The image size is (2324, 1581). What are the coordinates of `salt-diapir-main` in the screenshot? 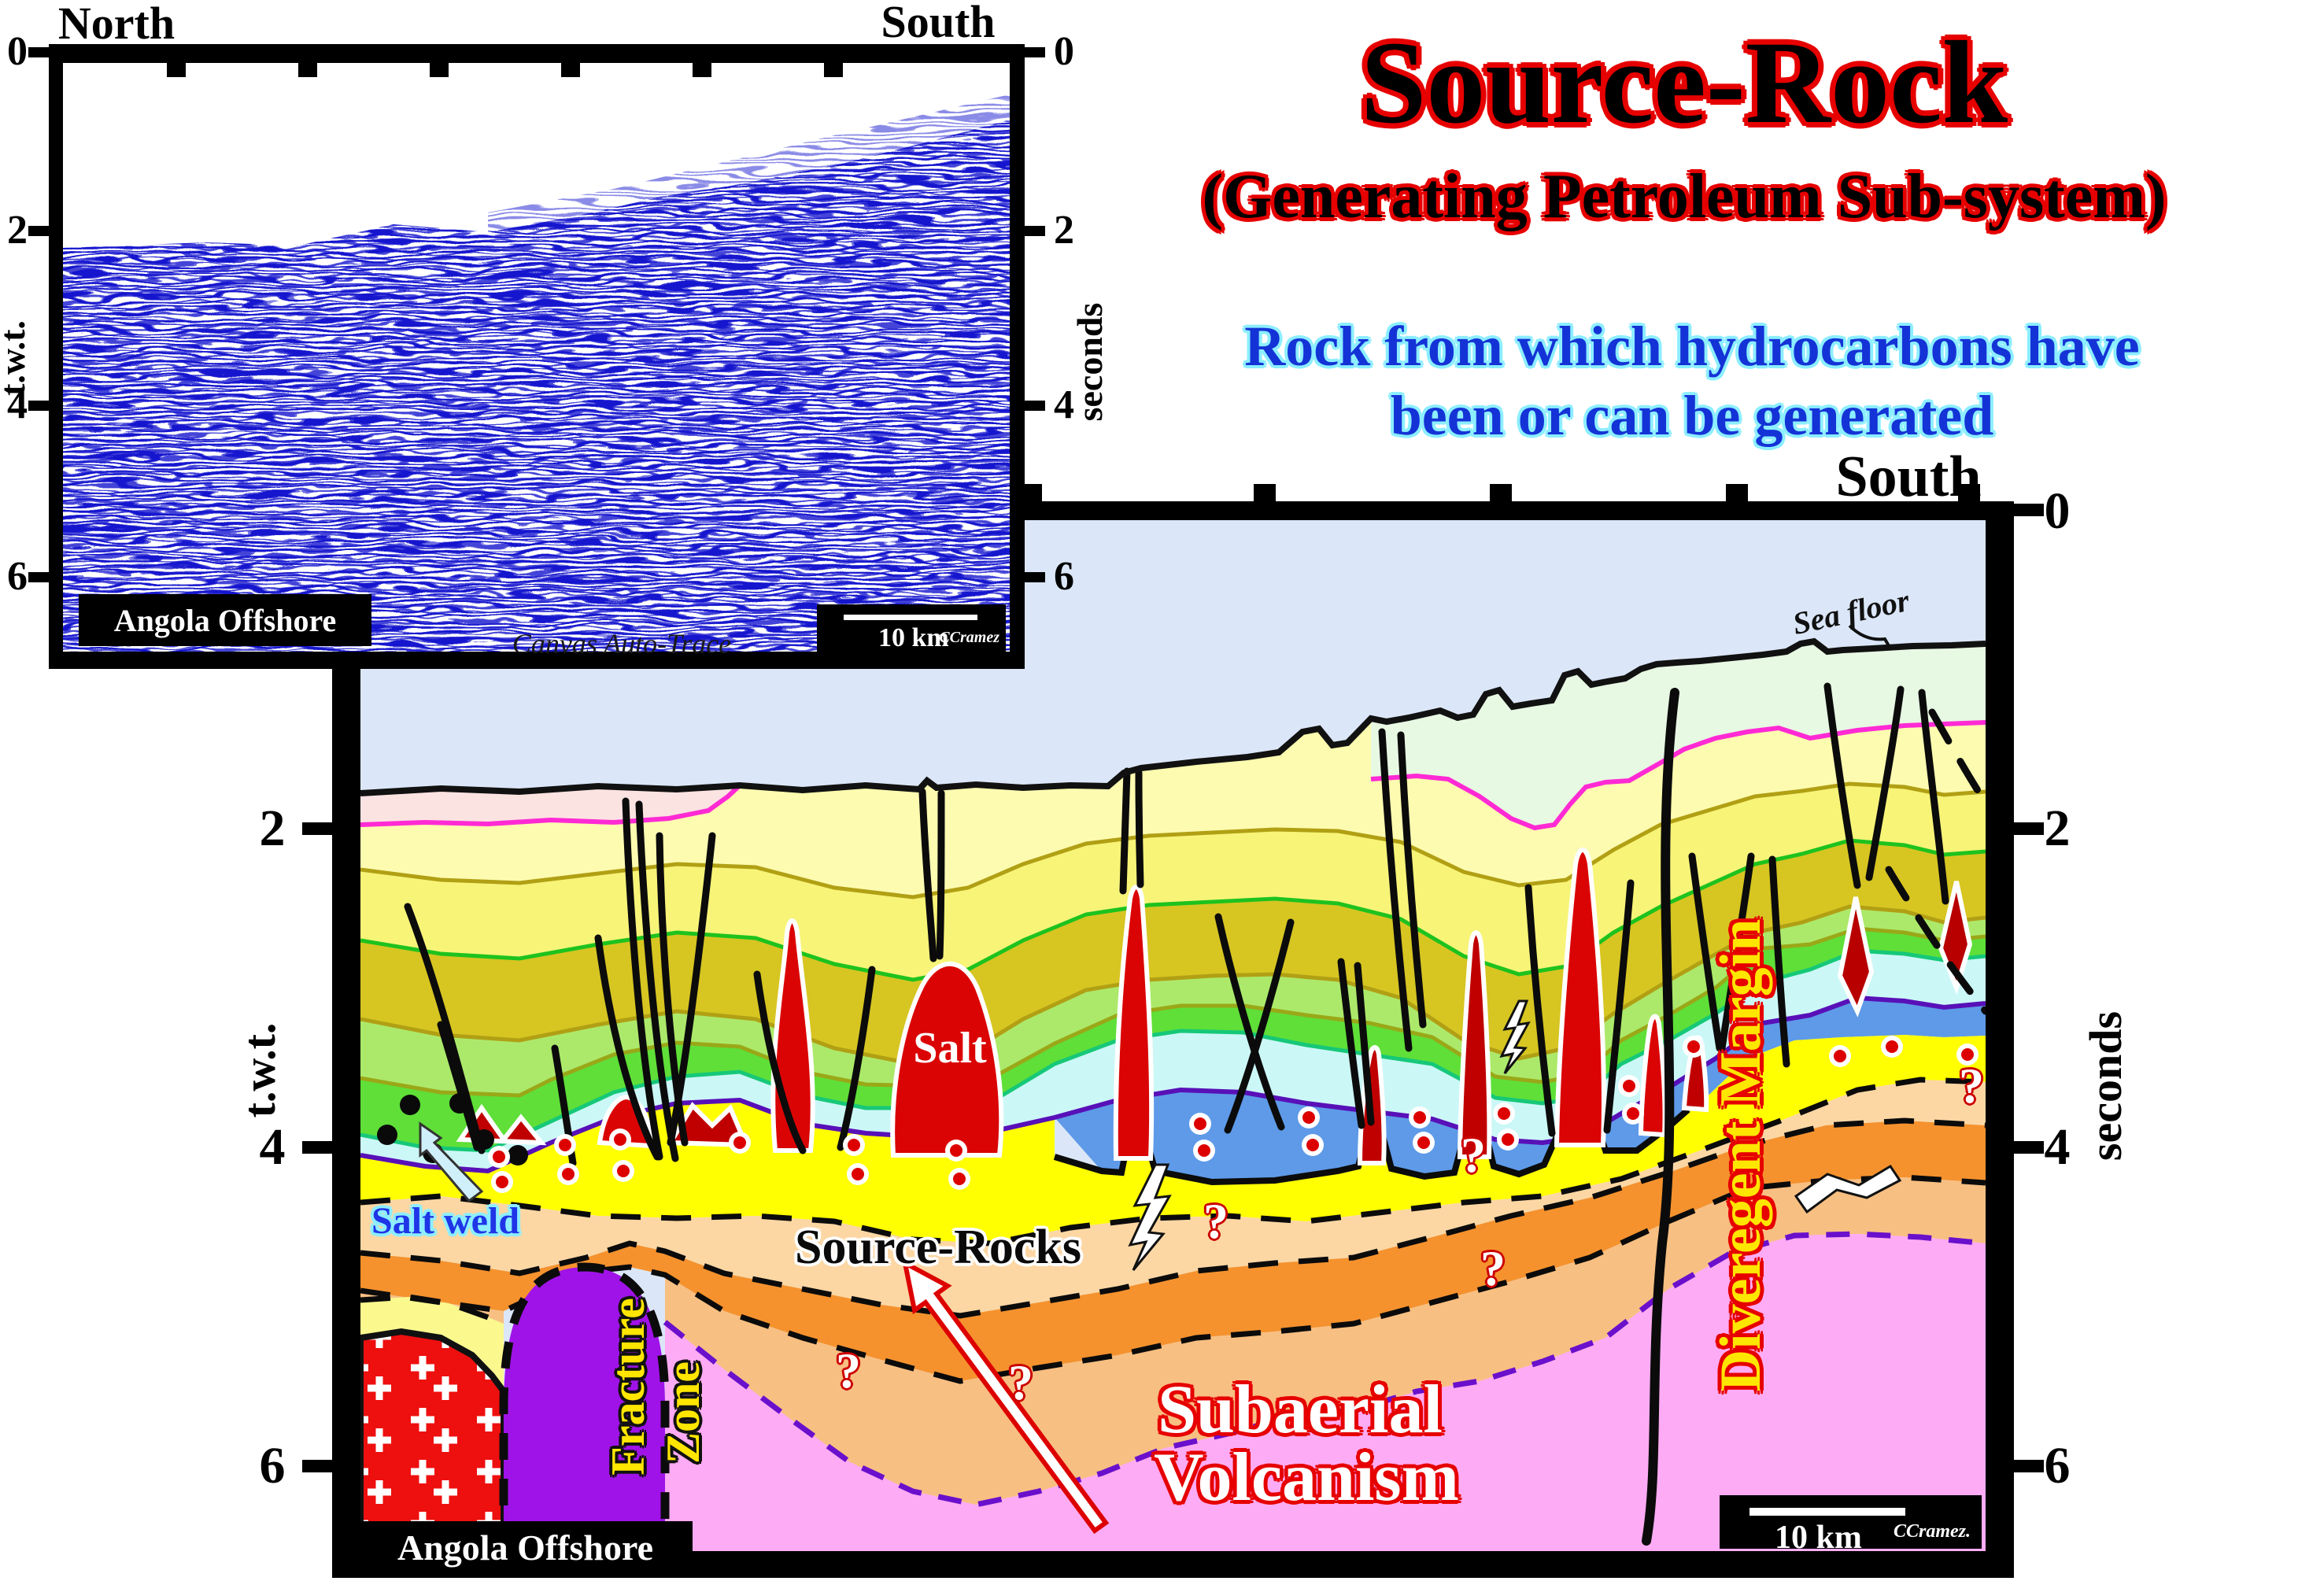 It's located at (947, 1059).